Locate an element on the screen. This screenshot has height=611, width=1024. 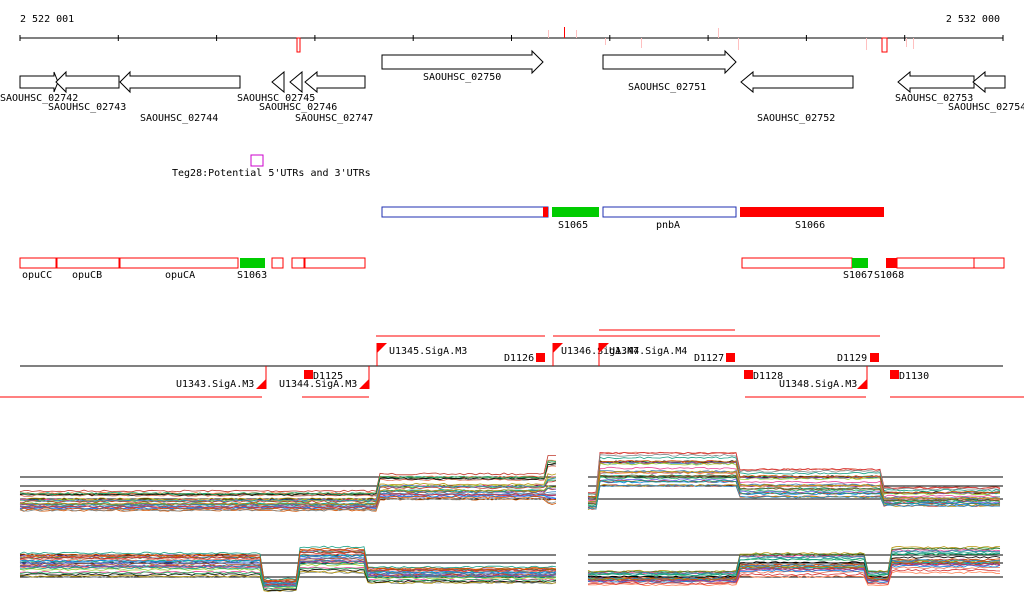
utr-track-label: Teg28:Potential 5'UTRs and 3'UTRs is located at coordinates (271, 173).